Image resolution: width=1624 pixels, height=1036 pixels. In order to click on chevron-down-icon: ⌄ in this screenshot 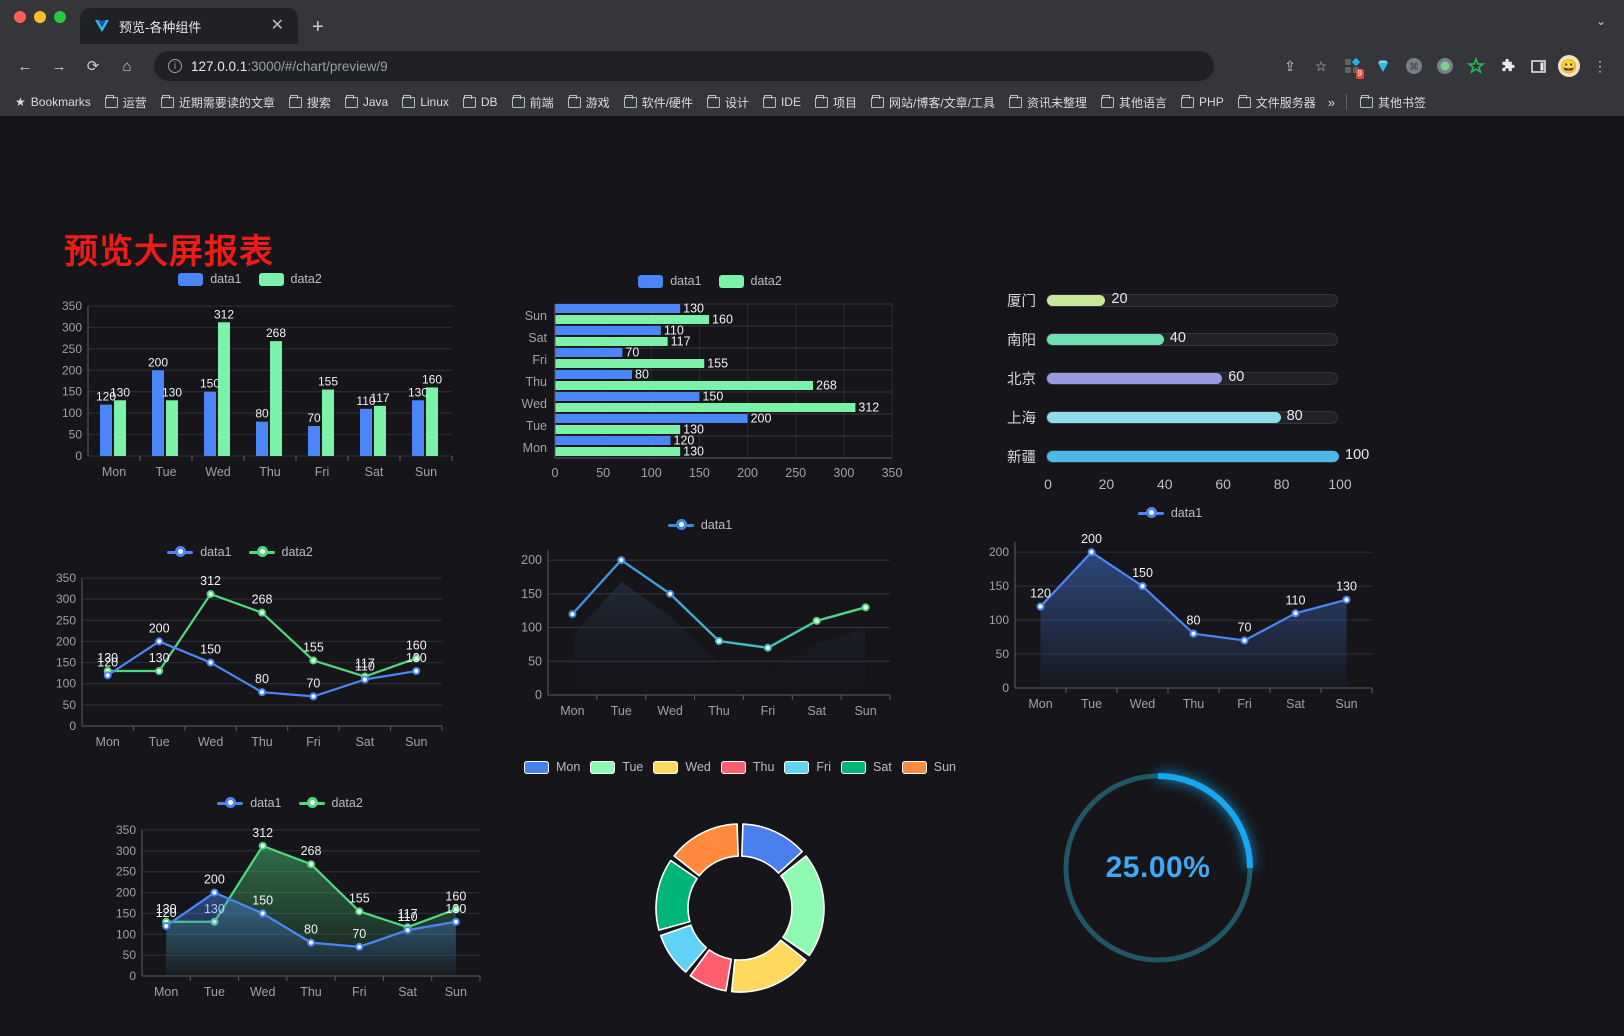, I will do `click(1600, 21)`.